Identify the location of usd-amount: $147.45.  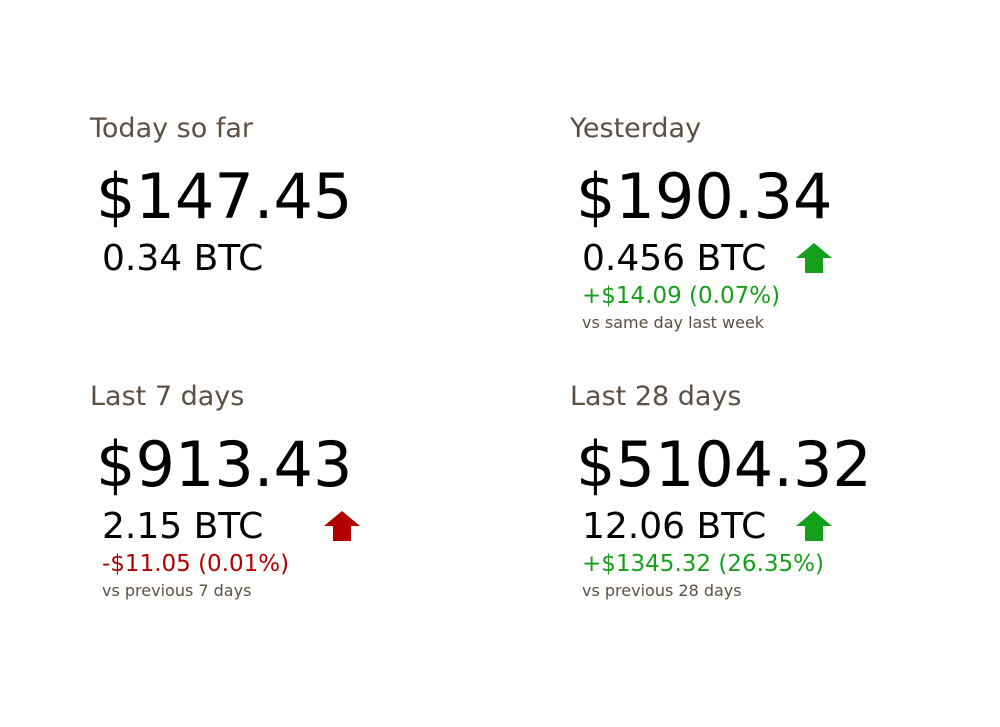
(224, 196).